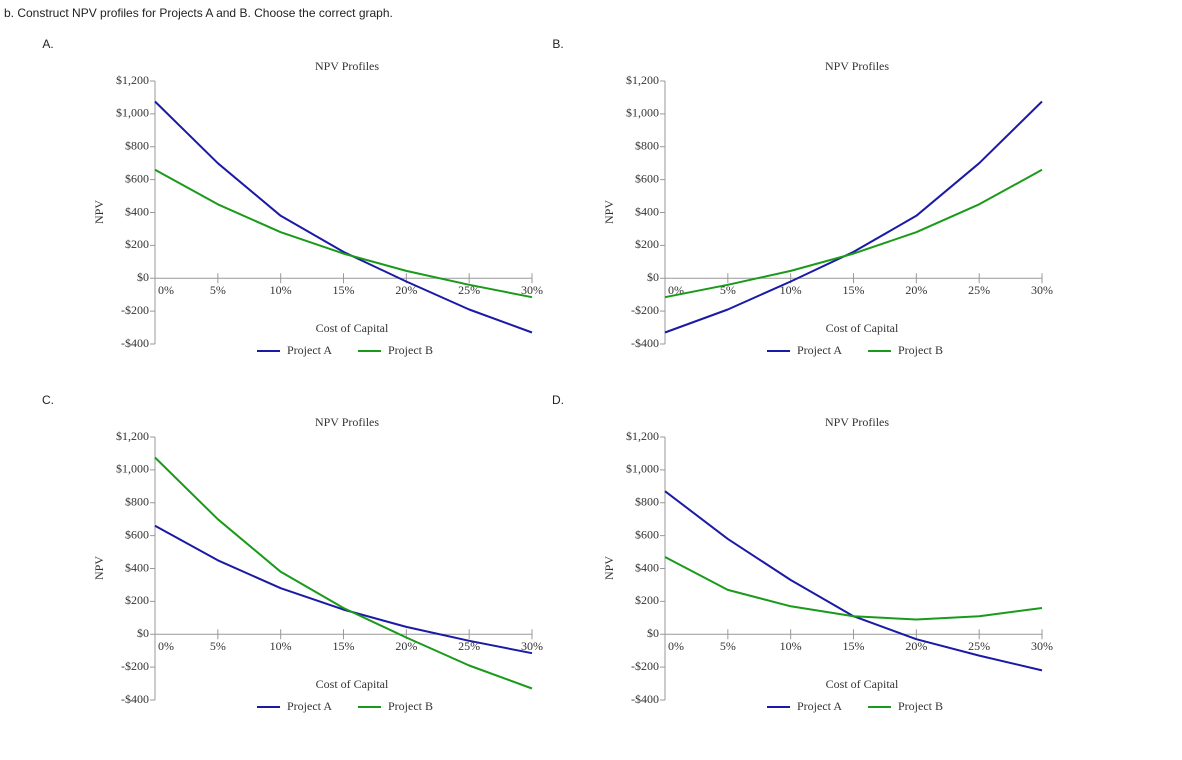 This screenshot has height=760, width=1182. I want to click on option-label: C., so click(48, 400).